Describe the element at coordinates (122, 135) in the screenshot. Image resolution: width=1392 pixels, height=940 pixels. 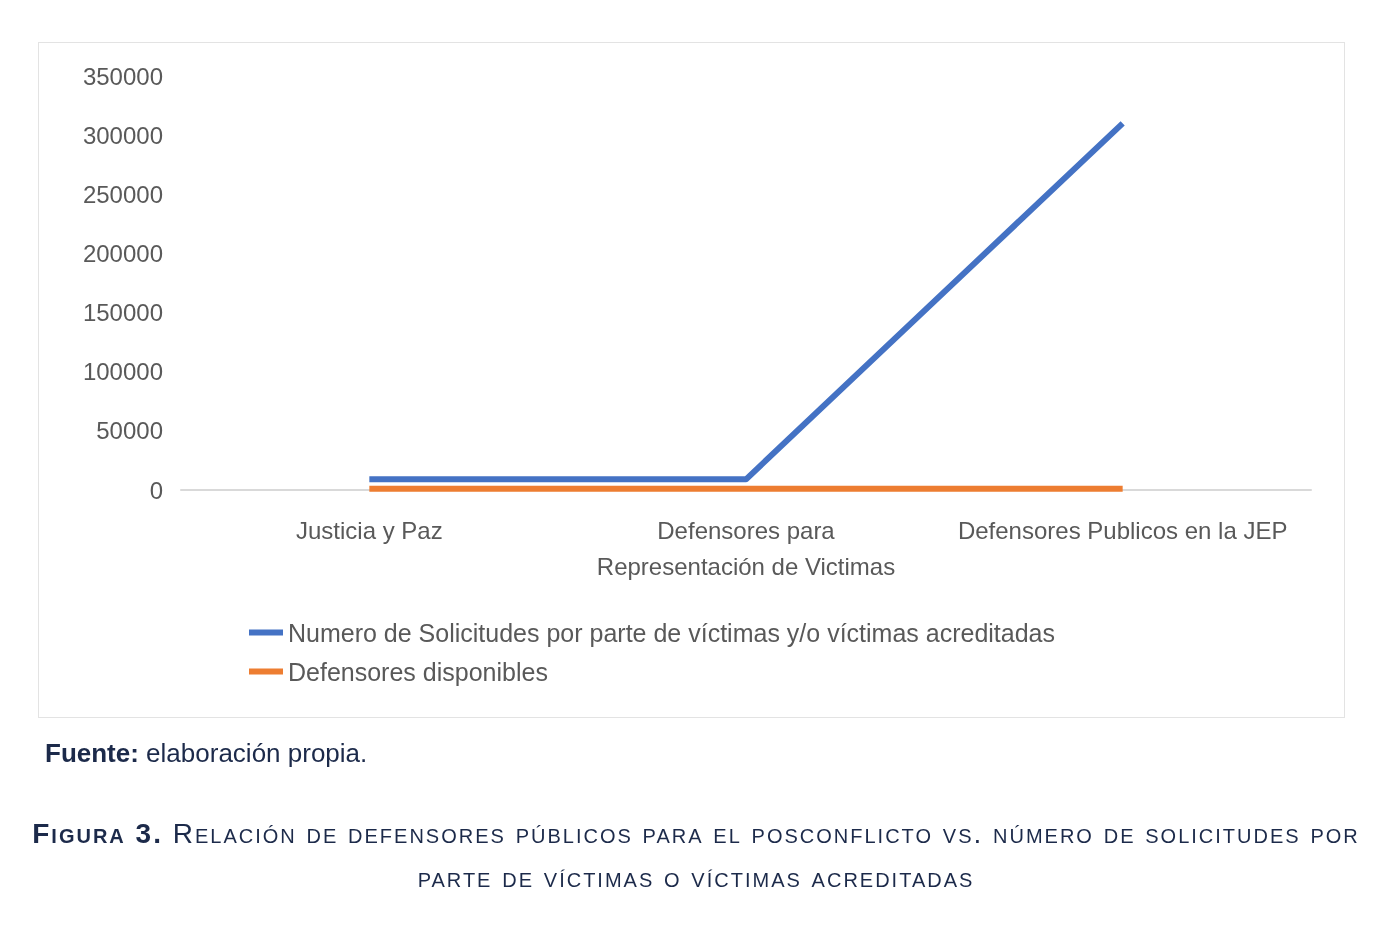
I see `y-tick-label: 300000` at that location.